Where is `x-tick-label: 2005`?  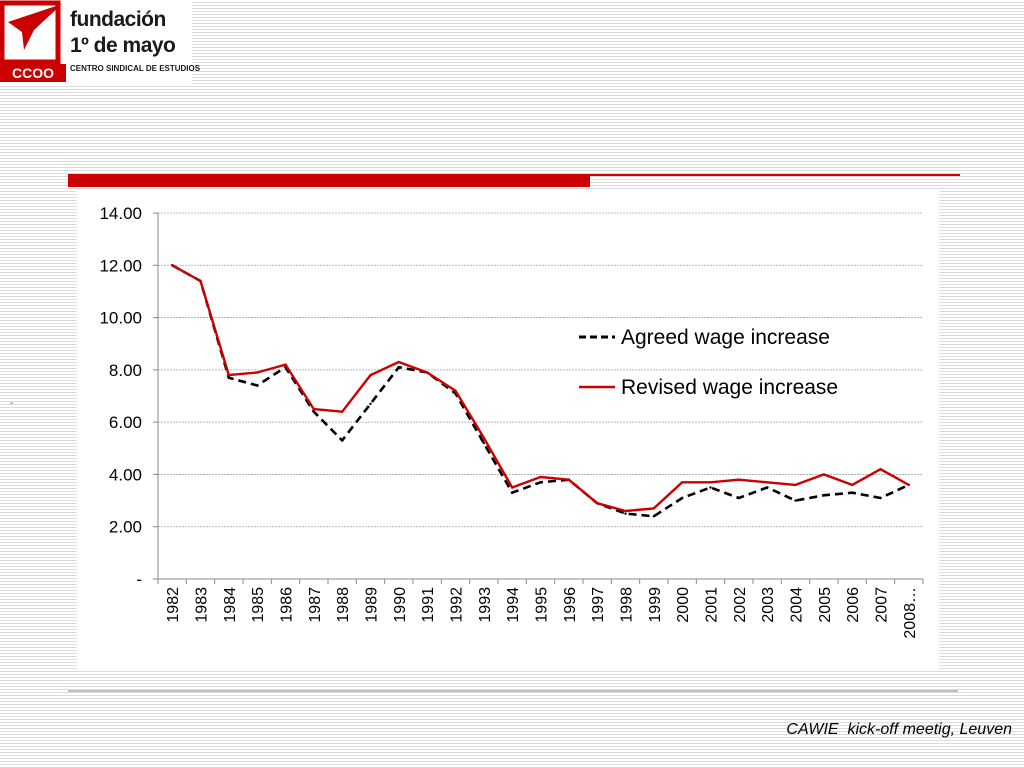 x-tick-label: 2005 is located at coordinates (825, 605).